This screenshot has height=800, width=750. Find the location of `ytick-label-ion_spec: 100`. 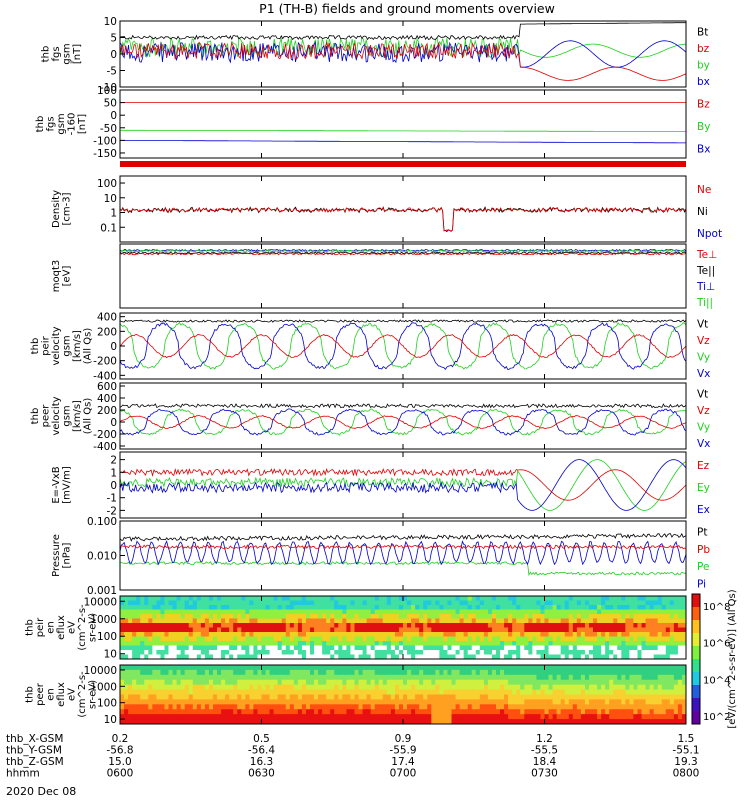

ytick-label-ion_spec: 100 is located at coordinates (107, 637).